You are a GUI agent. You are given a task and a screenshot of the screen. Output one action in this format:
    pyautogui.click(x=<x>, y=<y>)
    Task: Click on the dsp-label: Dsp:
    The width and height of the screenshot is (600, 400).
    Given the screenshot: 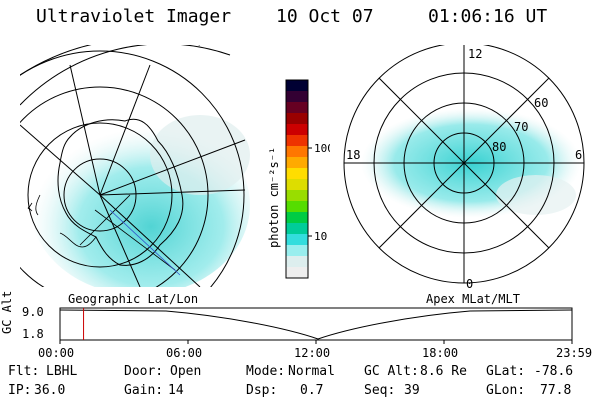 What is the action you would take?
    pyautogui.click(x=262, y=390)
    